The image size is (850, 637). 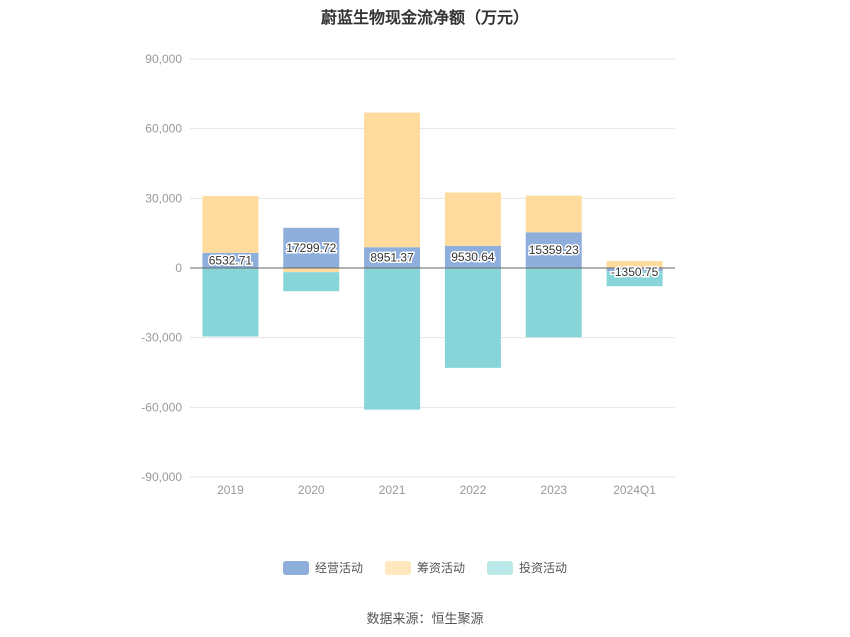 What do you see at coordinates (311, 490) in the screenshot?
I see `x-tick-label: 2020` at bounding box center [311, 490].